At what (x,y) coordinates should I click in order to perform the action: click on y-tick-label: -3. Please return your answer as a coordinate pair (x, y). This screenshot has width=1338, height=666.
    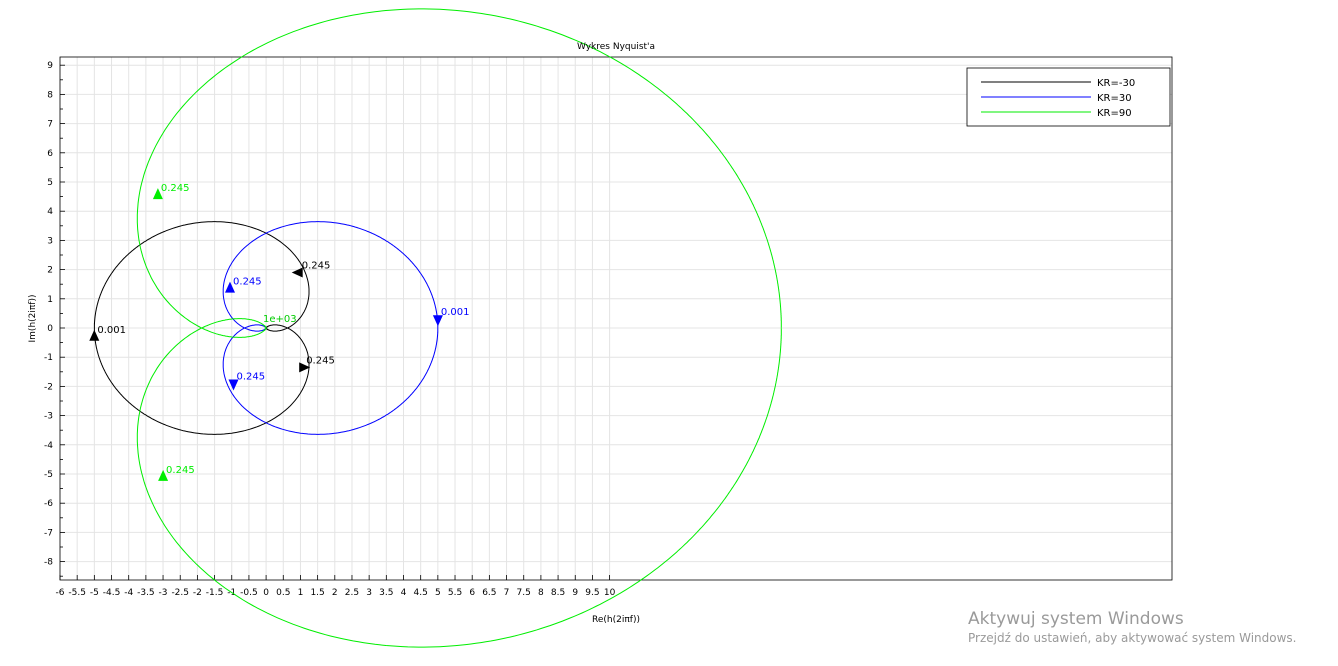
    Looking at the image, I should click on (48, 417).